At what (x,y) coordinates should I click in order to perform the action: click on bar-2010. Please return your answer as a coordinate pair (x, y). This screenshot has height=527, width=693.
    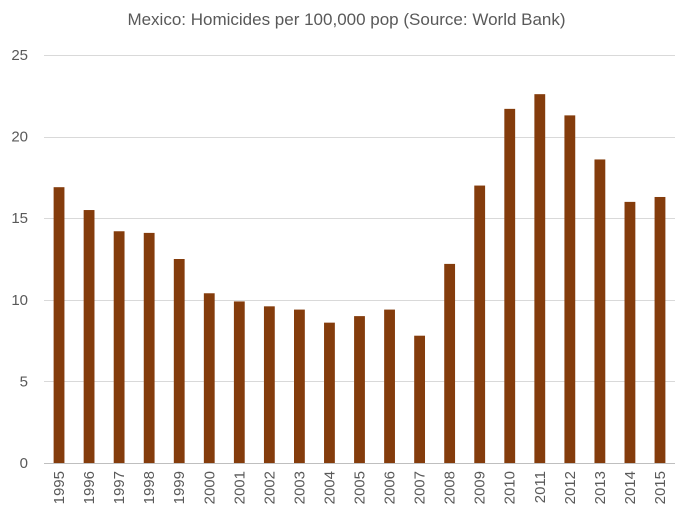
    Looking at the image, I should click on (510, 286).